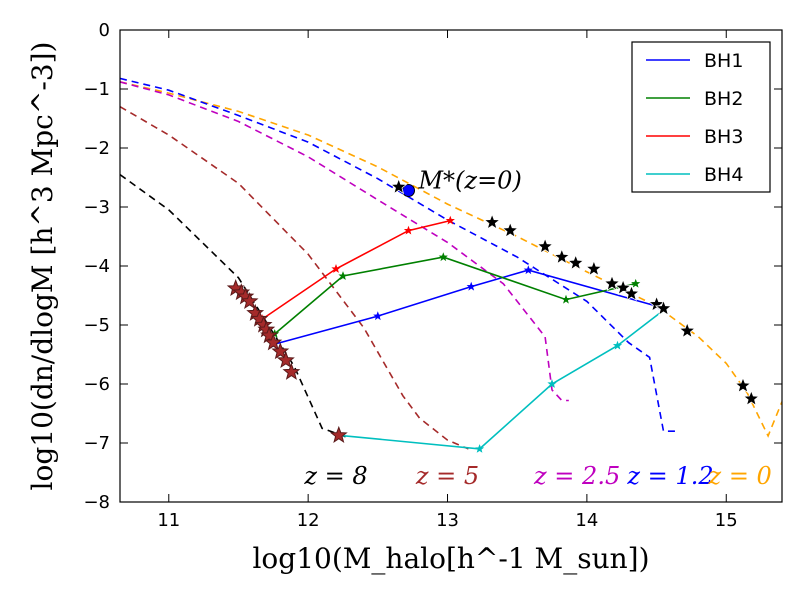 The width and height of the screenshot is (800, 600). What do you see at coordinates (96, 325) in the screenshot?
I see `y-tick-label-5: −5` at bounding box center [96, 325].